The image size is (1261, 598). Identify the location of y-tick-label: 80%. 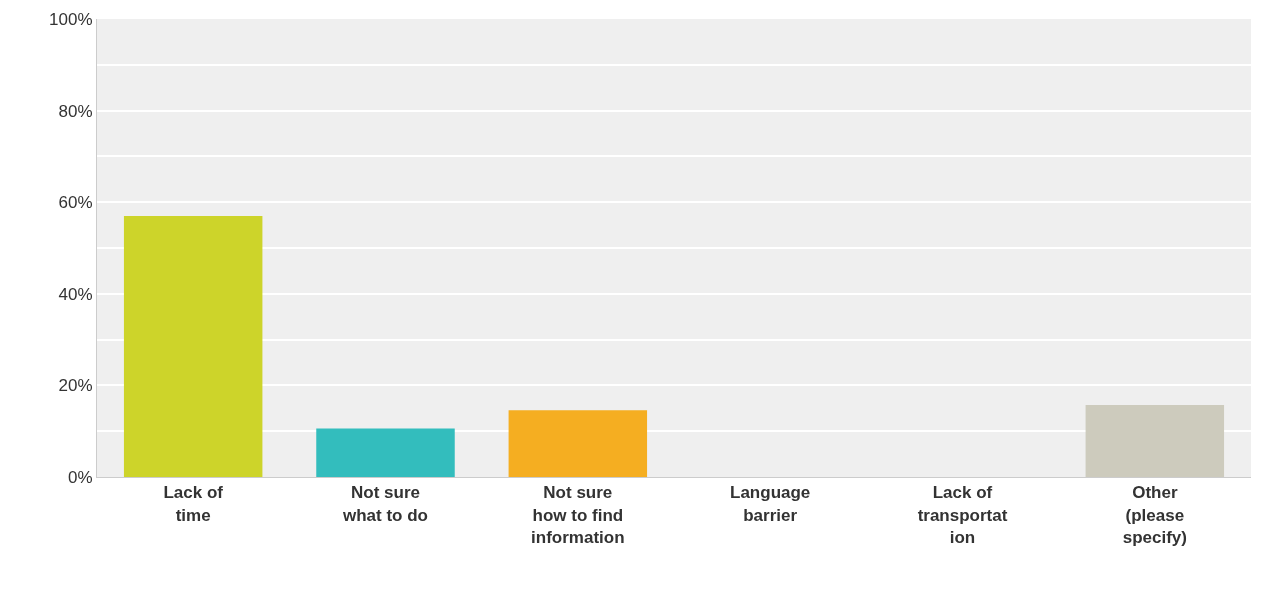
(75, 111).